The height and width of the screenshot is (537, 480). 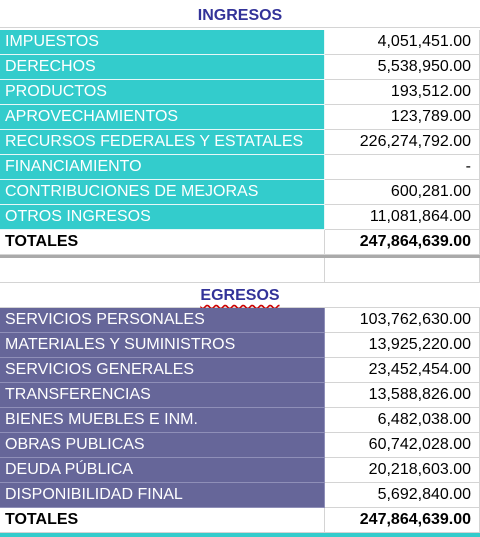 What do you see at coordinates (162, 320) in the screenshot?
I see `row-label: SERVICIOS PERSONALES` at bounding box center [162, 320].